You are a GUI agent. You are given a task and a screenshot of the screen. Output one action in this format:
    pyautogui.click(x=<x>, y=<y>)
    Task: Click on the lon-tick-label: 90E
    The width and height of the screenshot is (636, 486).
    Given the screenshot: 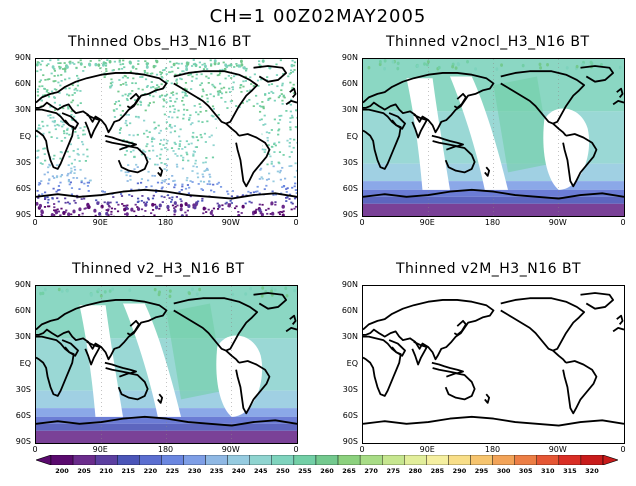 What is the action you would take?
    pyautogui.click(x=100, y=222)
    